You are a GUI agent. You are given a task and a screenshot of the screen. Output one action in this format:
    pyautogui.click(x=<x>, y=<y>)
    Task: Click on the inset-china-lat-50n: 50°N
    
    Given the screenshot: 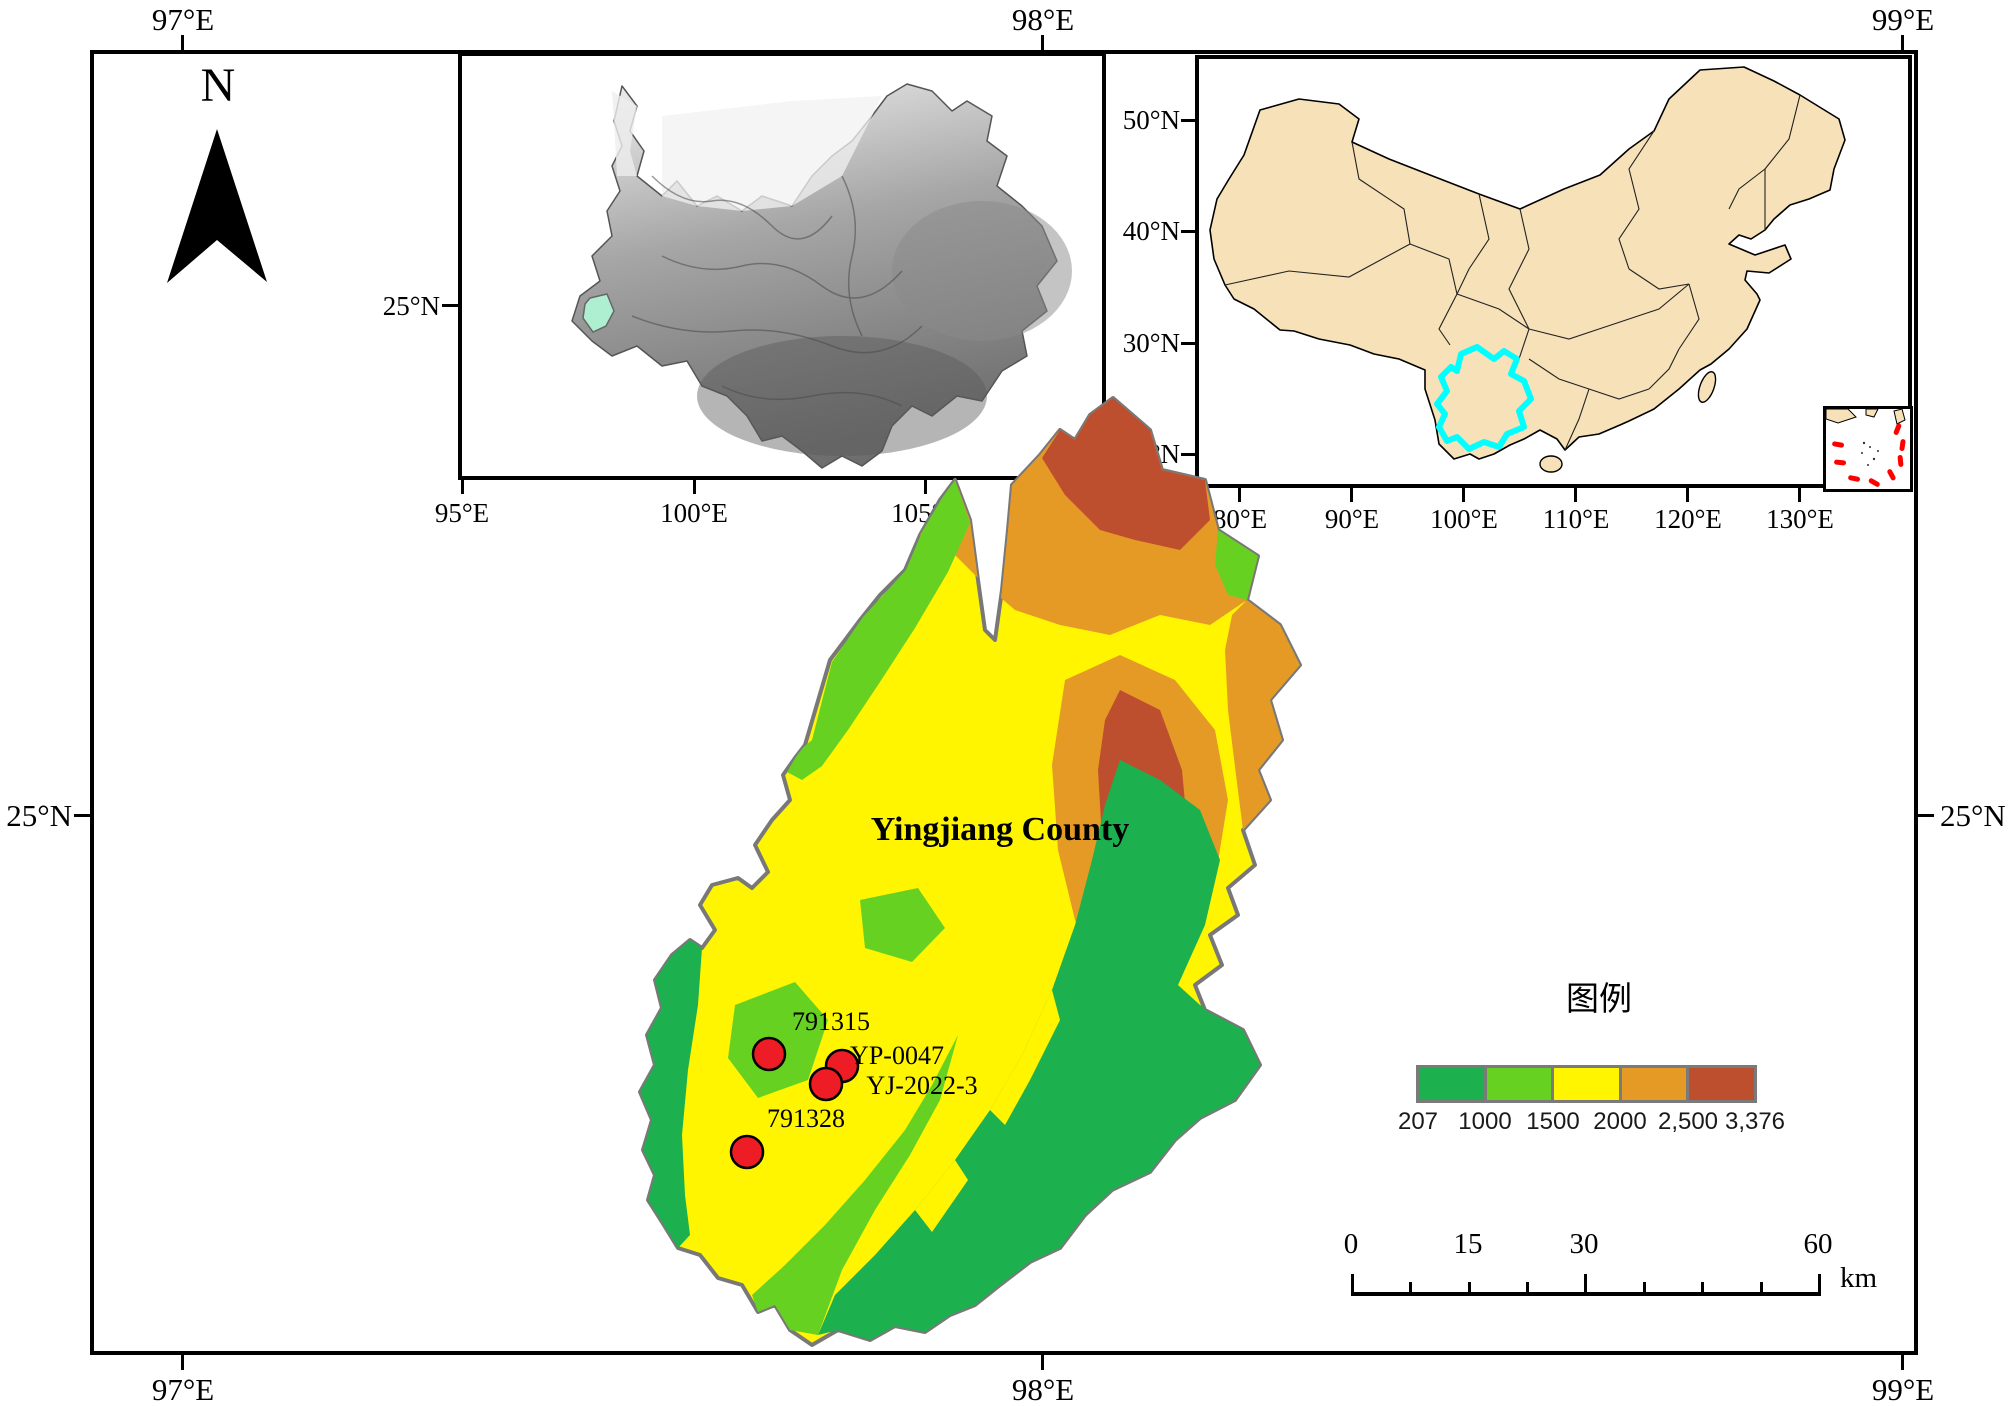 What is the action you would take?
    pyautogui.click(x=1151, y=120)
    